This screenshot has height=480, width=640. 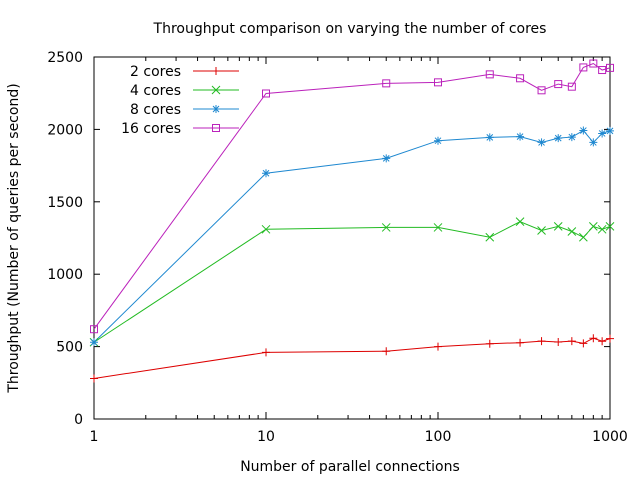 I want to click on legend-marker-2-cores, so click(x=216, y=71).